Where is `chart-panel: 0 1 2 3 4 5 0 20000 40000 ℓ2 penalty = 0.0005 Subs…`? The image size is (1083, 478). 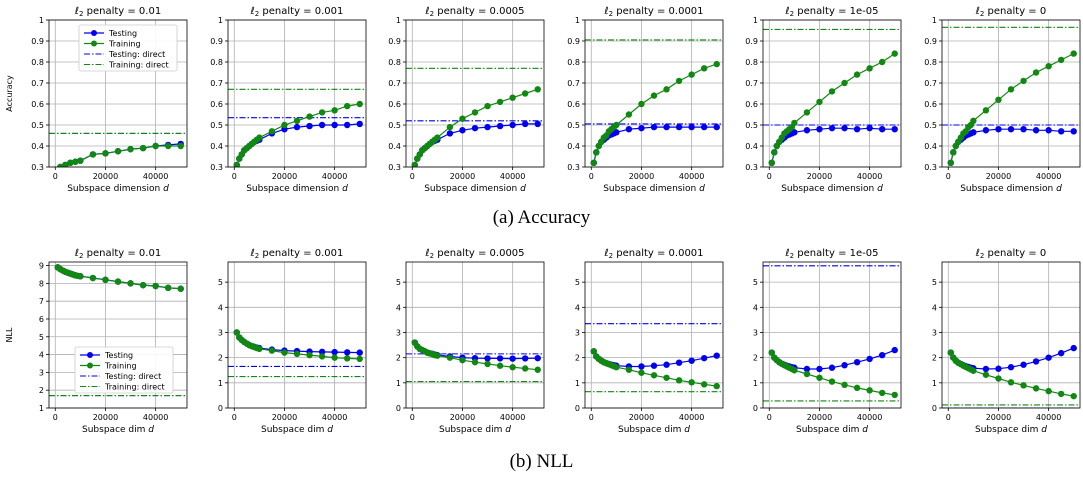 chart-panel: 0 1 2 3 4 5 0 20000 40000 ℓ2 penalty = 0.0005 Subs… is located at coordinates (470, 341).